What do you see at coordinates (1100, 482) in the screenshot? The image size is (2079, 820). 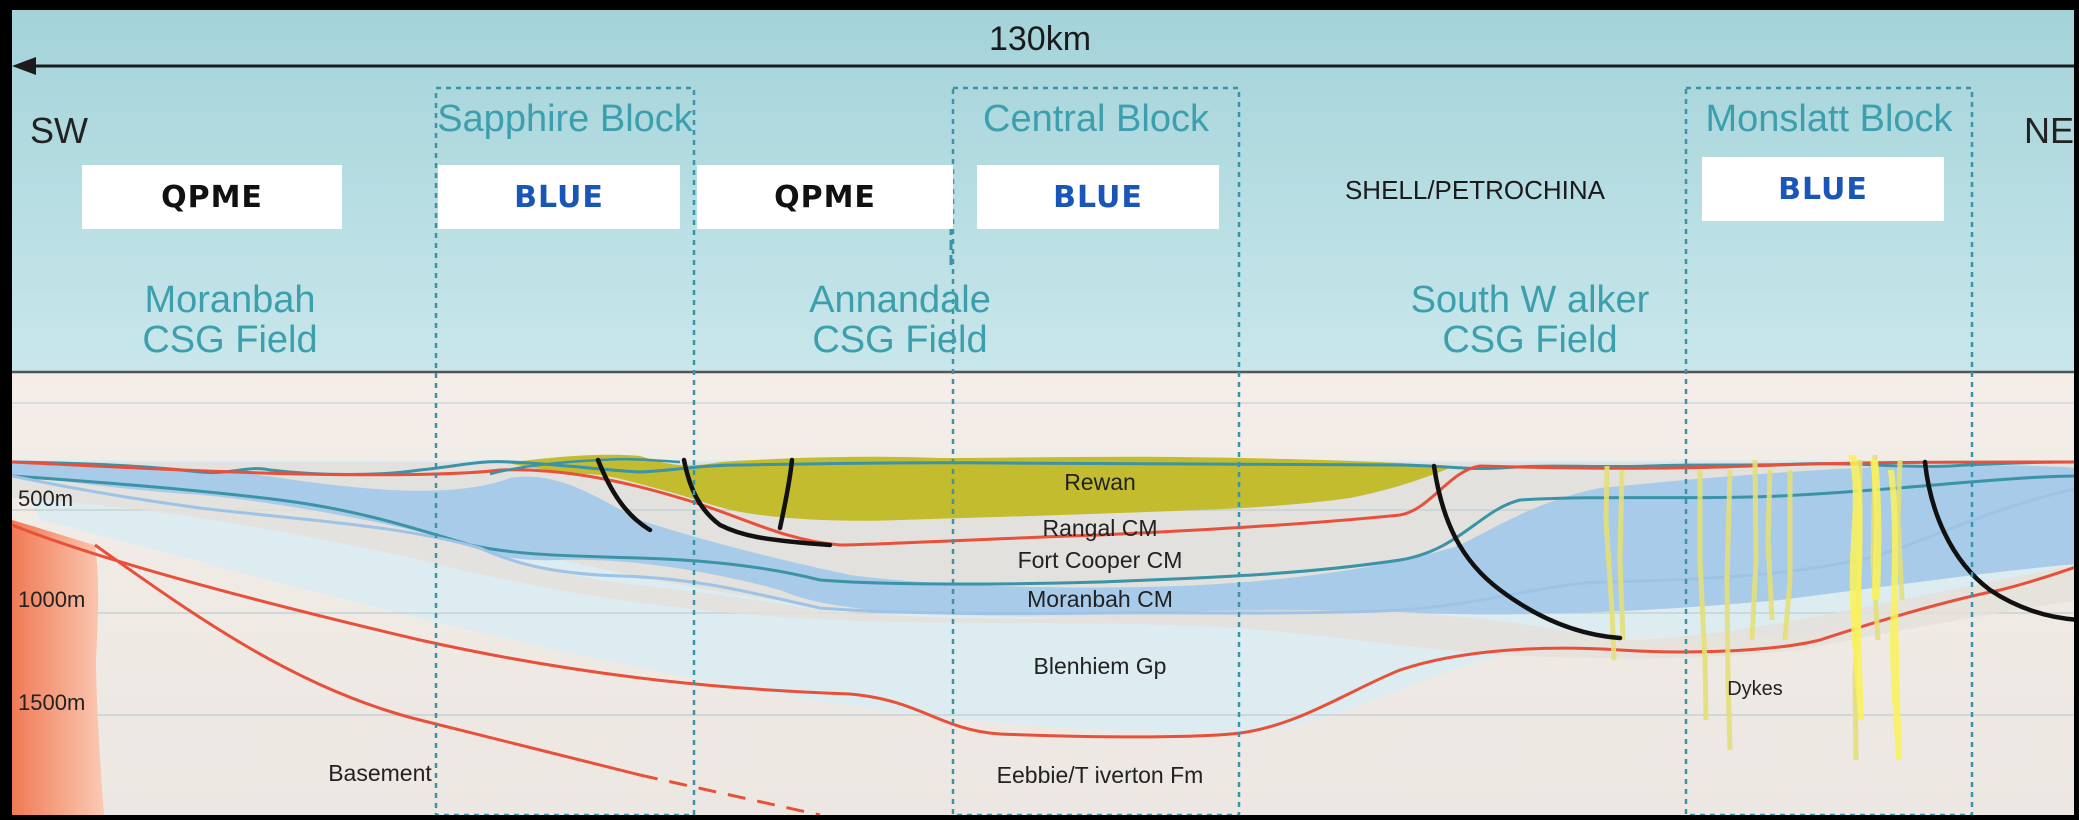 I see `unit-rewan: Rewan` at bounding box center [1100, 482].